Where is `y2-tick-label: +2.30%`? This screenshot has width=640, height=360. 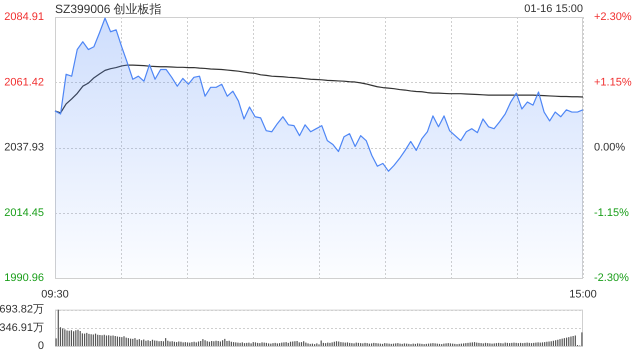 y2-tick-label: +2.30% is located at coordinates (613, 17).